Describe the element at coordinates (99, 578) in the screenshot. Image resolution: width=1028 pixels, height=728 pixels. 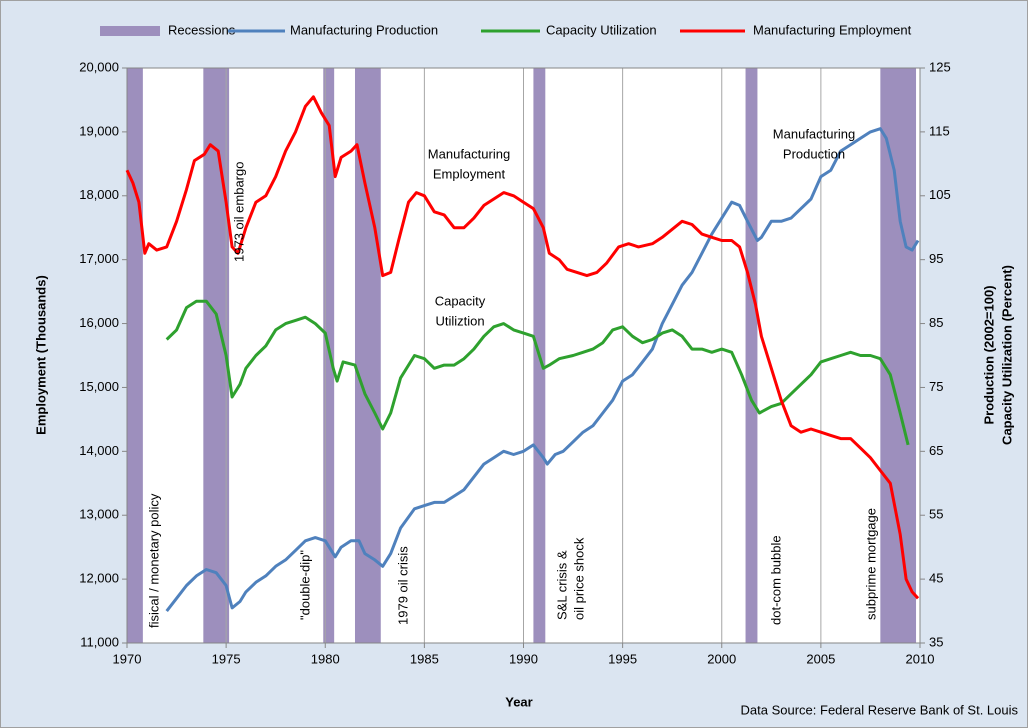
I see `y-tick-label: 12,000` at that location.